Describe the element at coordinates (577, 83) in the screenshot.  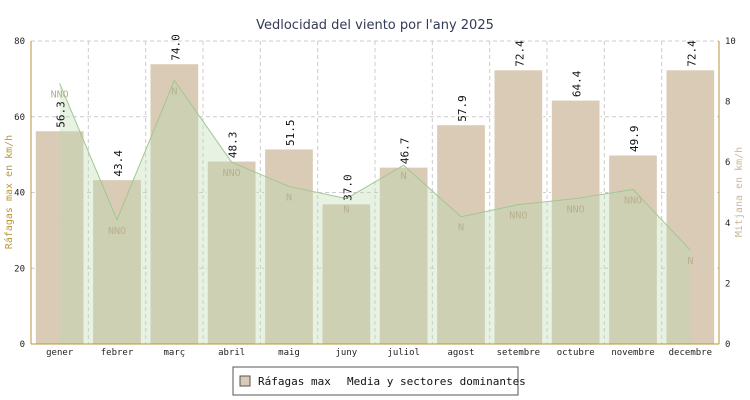
I see `bar-value-label: 64.4` at that location.